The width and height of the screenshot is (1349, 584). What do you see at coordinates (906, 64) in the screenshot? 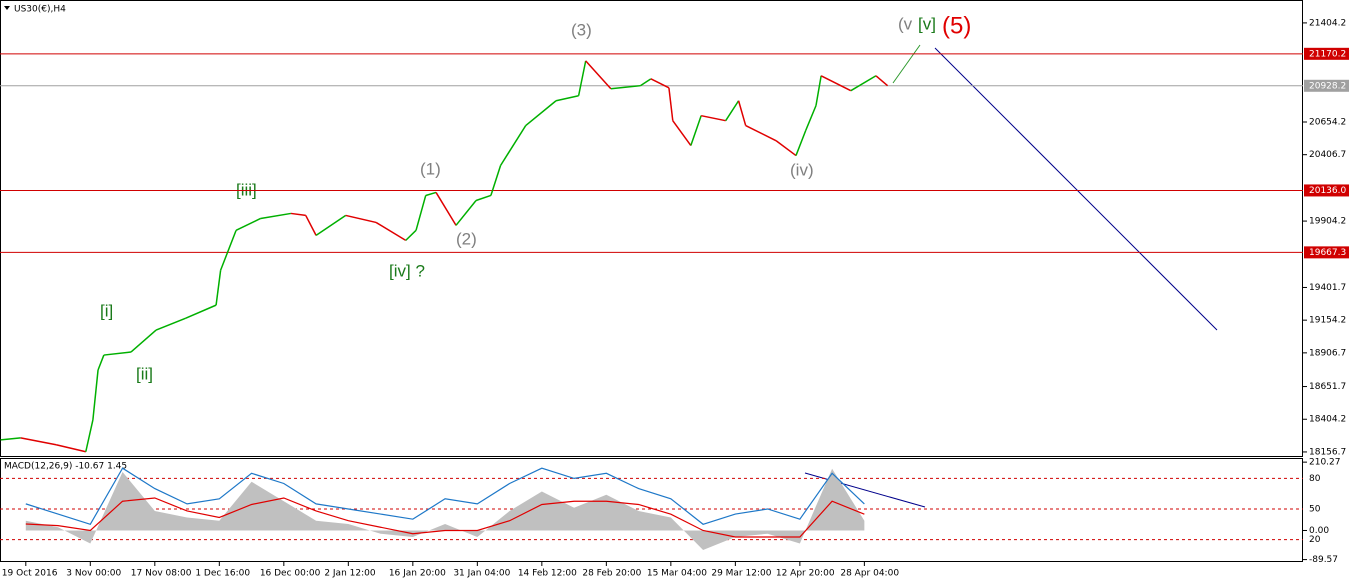
I see `projection-line` at bounding box center [906, 64].